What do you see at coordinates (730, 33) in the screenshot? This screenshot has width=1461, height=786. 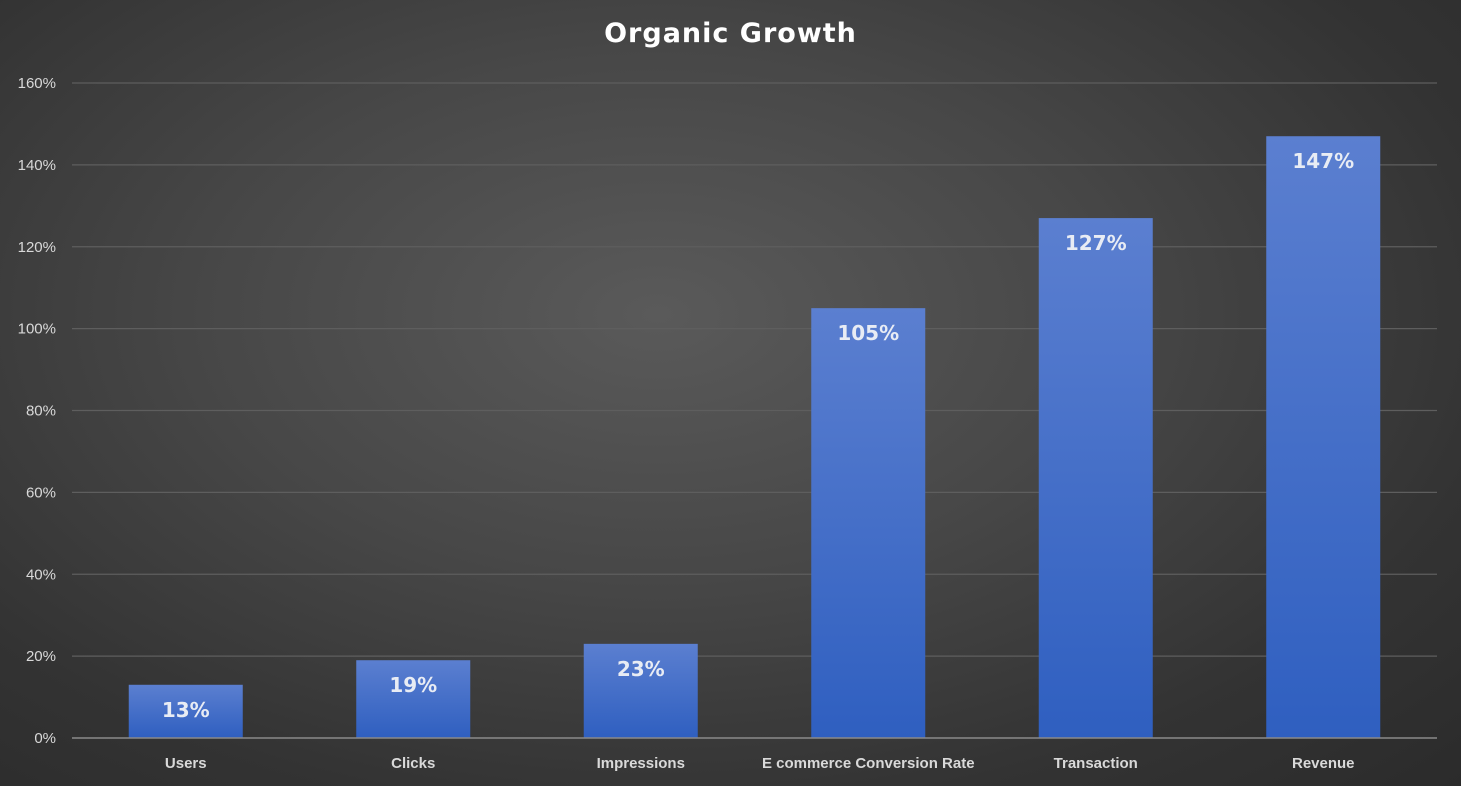 I see `chart-title: Organic Growth` at bounding box center [730, 33].